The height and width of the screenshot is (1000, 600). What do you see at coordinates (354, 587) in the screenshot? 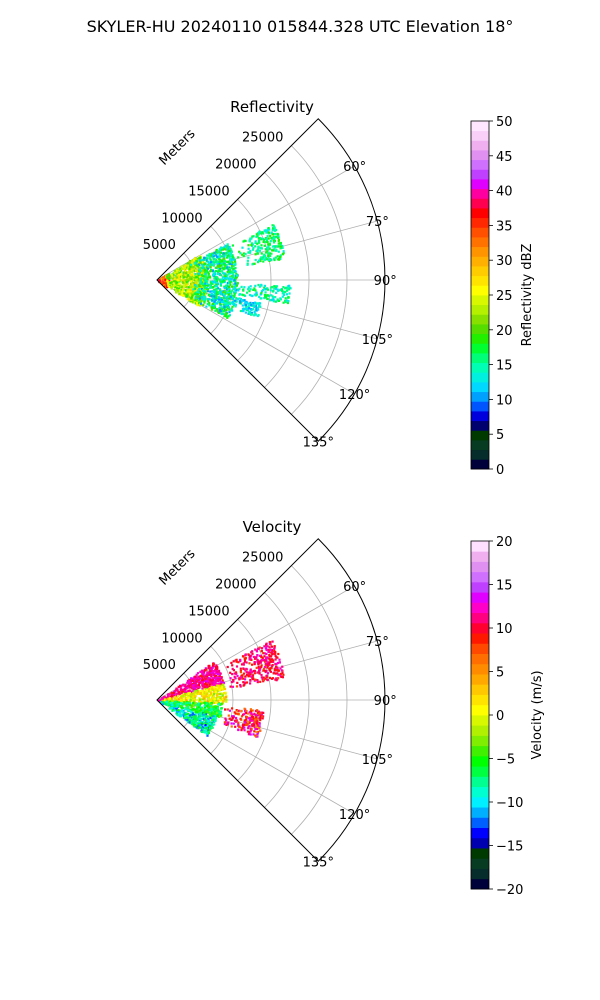
I see `theta-tick-label: 60°` at bounding box center [354, 587].